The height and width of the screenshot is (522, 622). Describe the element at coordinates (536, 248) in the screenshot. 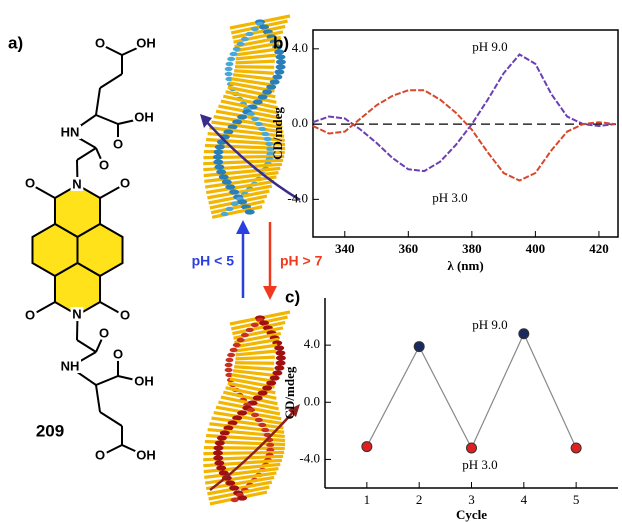

I see `x-tick-label: 400` at that location.